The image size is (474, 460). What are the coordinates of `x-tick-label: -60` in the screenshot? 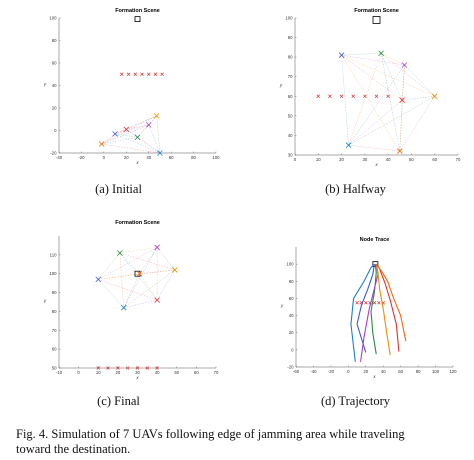 It's located at (296, 371).